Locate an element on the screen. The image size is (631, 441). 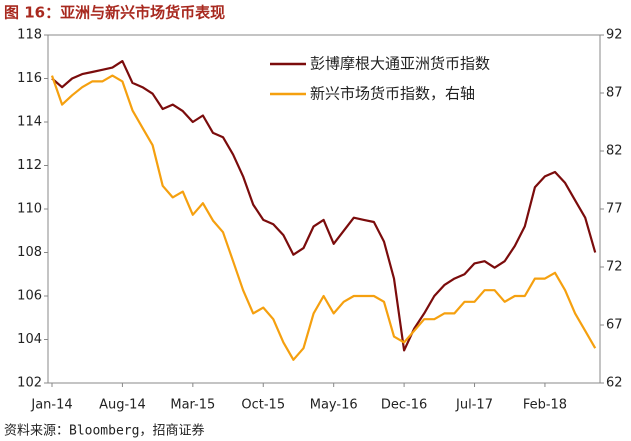
legend-label: 彭博摩根大通亚洲货币指数 is located at coordinates (400, 64).